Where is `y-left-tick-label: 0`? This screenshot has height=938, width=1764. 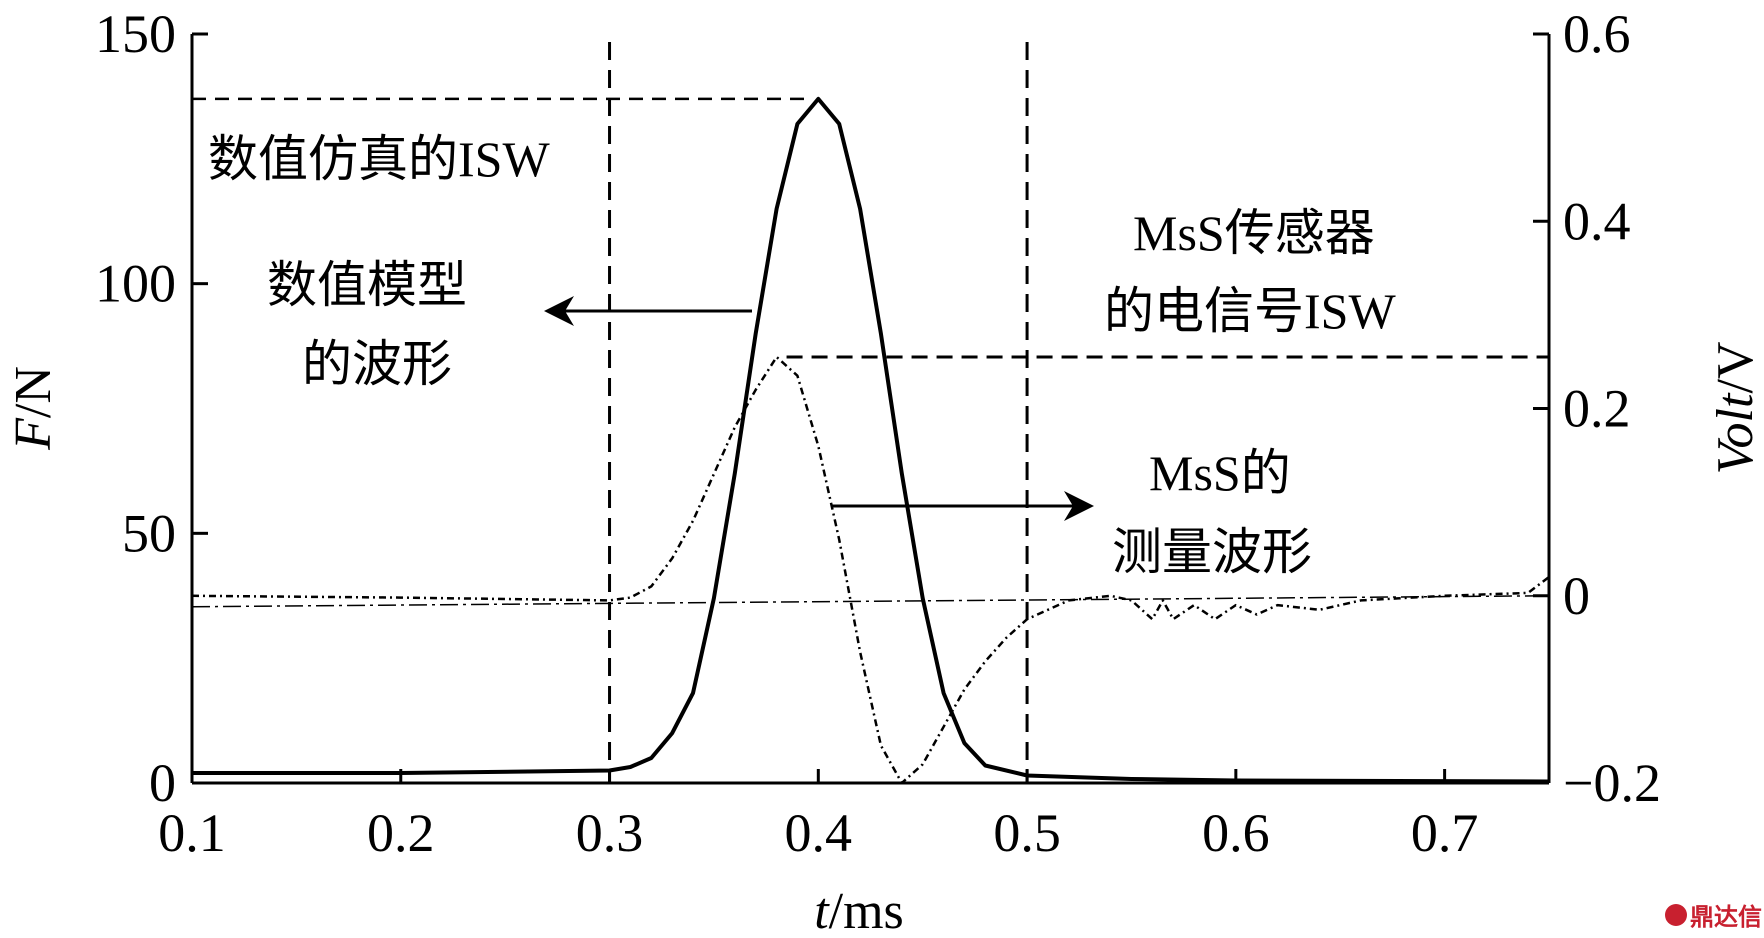 y-left-tick-label: 0 is located at coordinates (162, 783).